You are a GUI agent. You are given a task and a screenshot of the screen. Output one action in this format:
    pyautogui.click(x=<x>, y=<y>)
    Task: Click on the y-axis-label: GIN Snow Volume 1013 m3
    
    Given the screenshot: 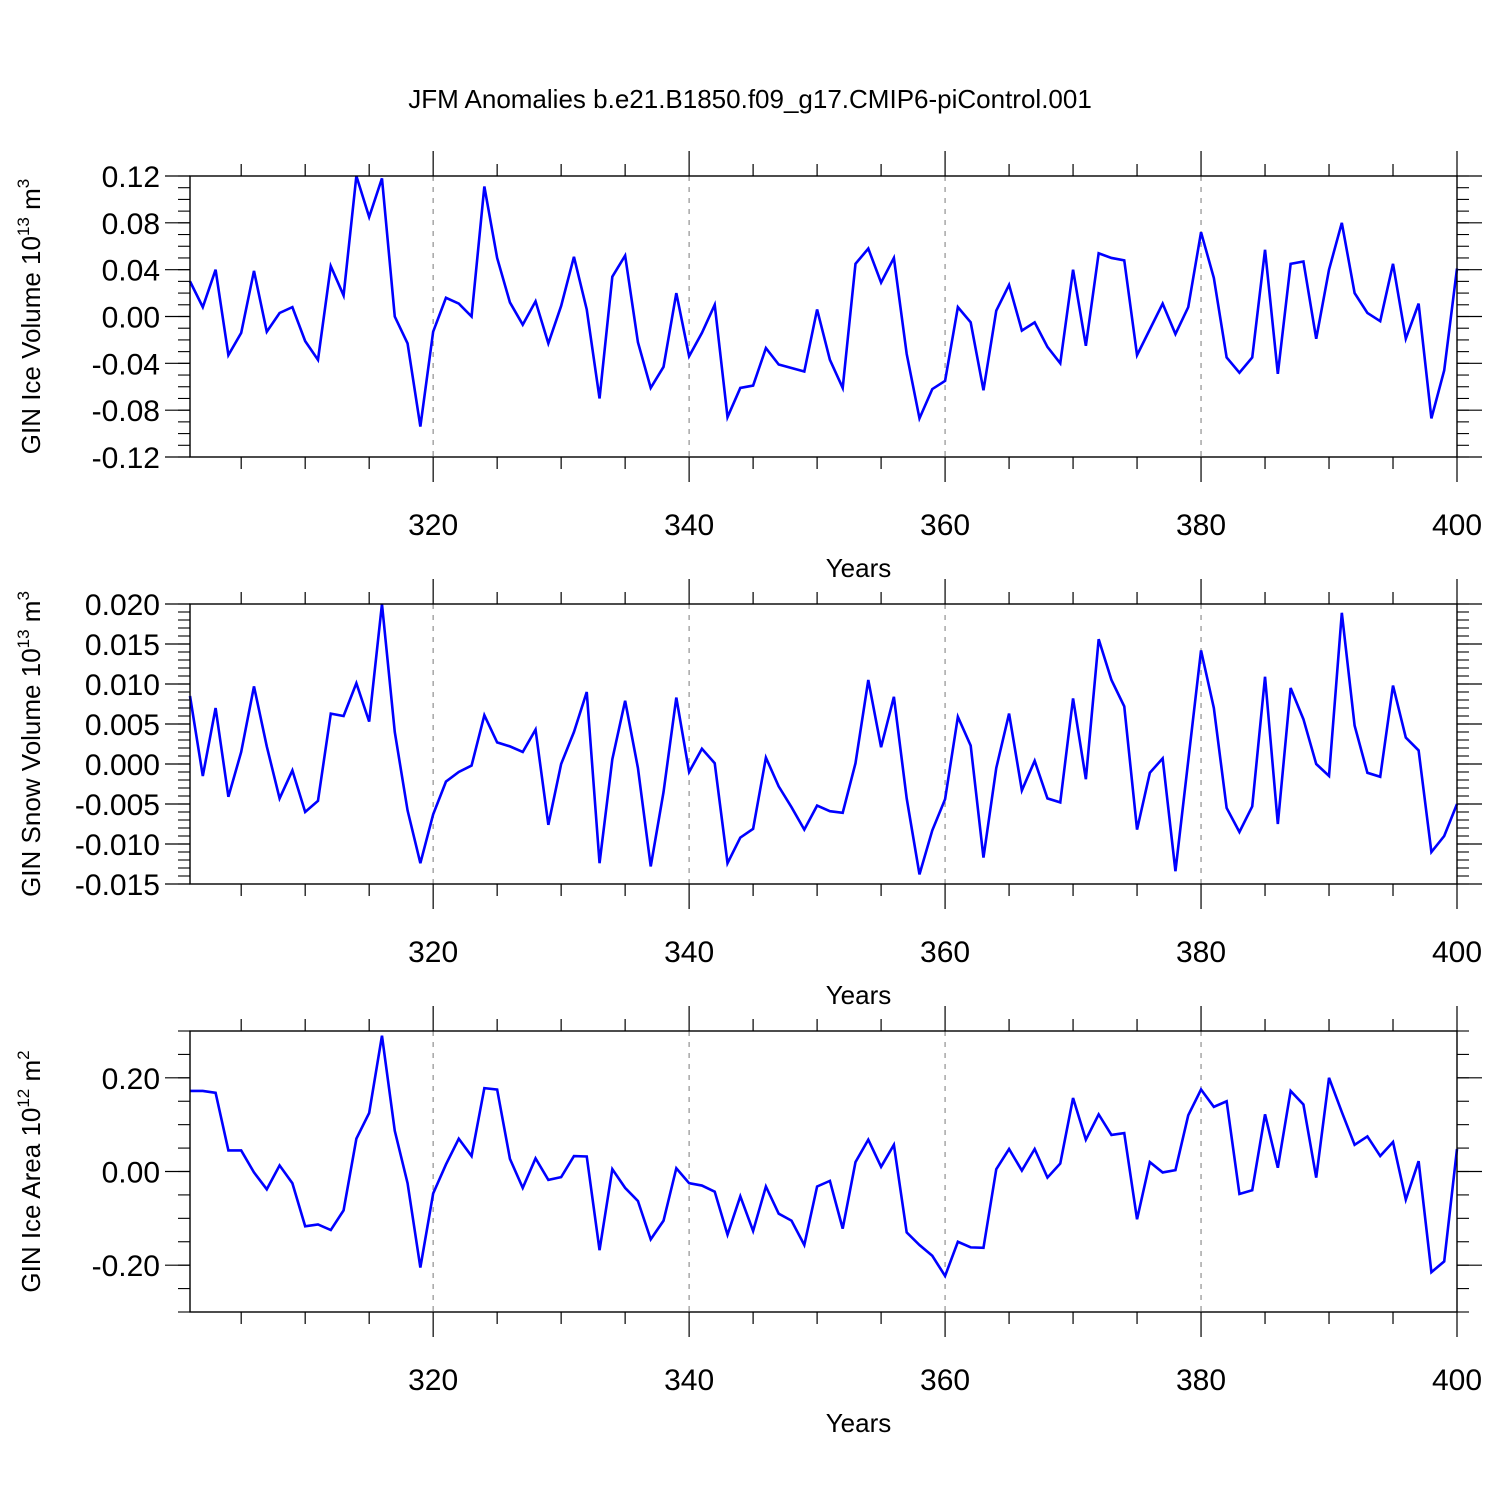 What is the action you would take?
    pyautogui.click(x=30, y=744)
    